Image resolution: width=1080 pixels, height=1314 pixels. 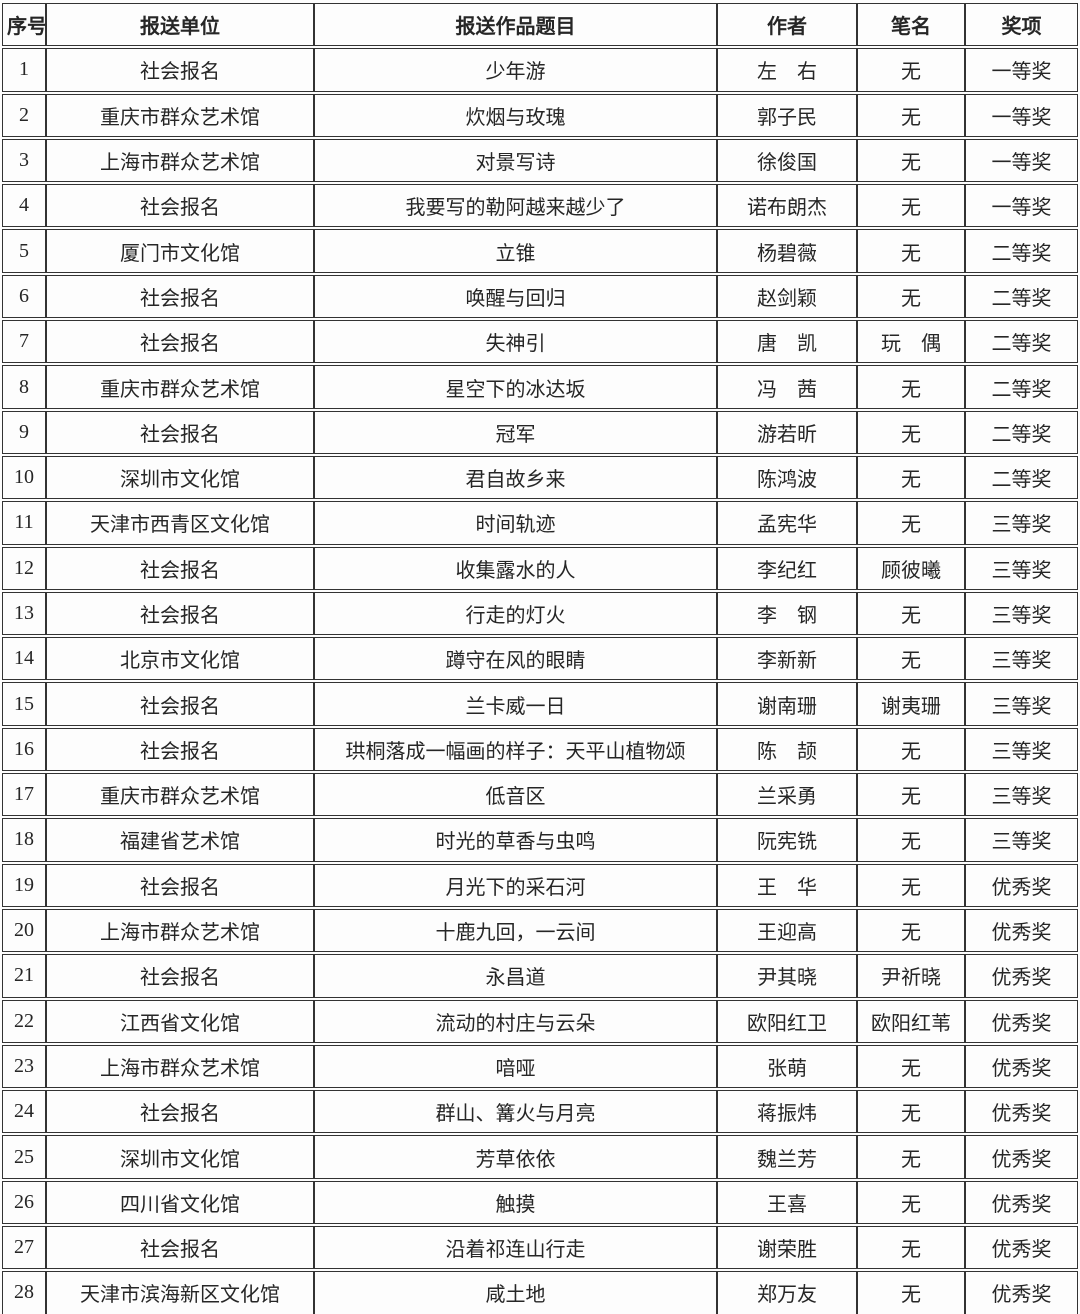 I want to click on cell-title: 收集露水的人, so click(x=515, y=568).